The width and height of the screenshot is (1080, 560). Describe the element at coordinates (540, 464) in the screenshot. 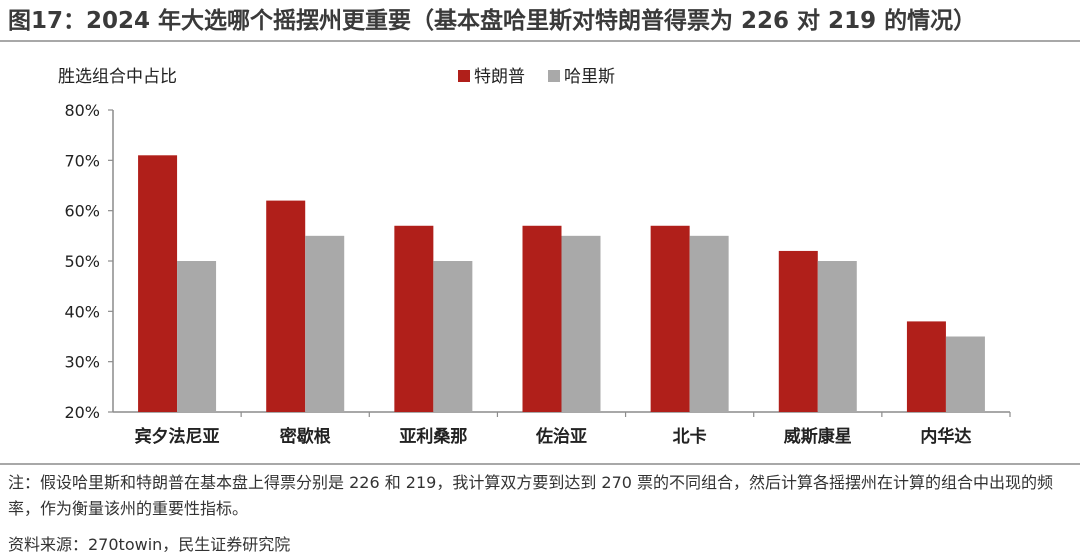

I see `footer-divider` at that location.